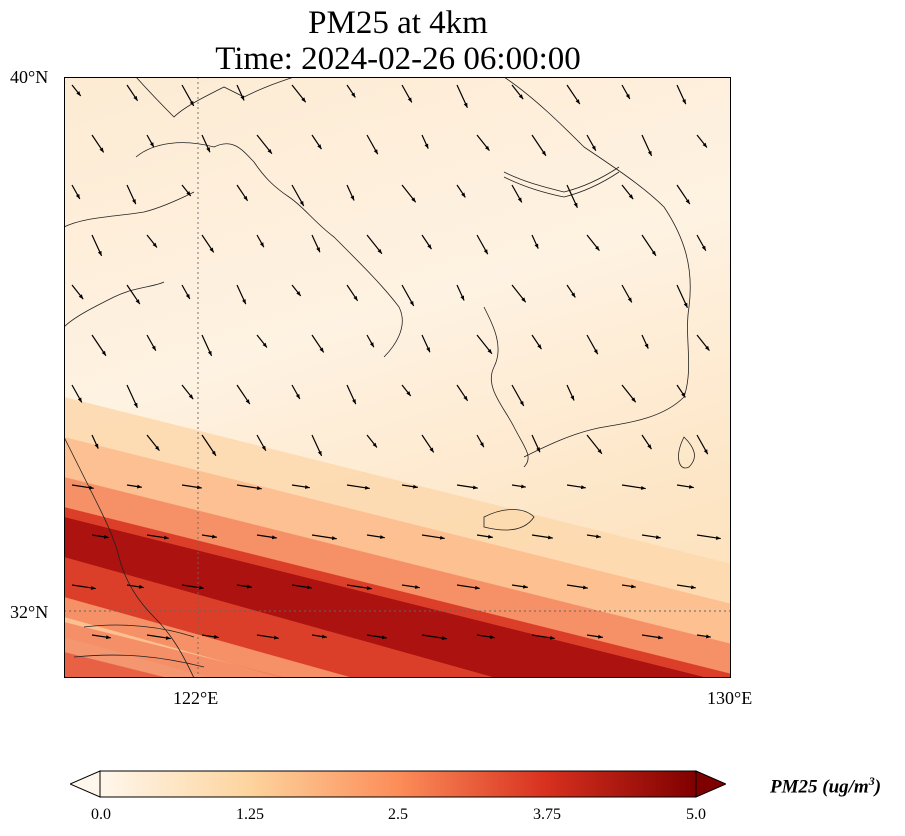 This screenshot has height=836, width=905. What do you see at coordinates (826, 786) in the screenshot?
I see `colorbar-label: PM25 (ug/m3)` at bounding box center [826, 786].